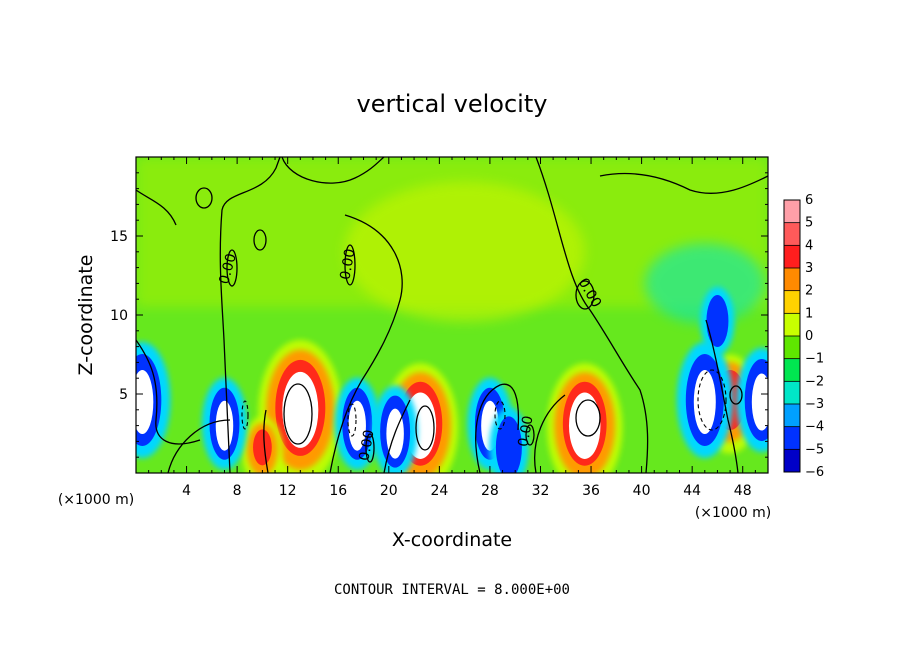 The image size is (904, 654). What do you see at coordinates (743, 491) in the screenshot?
I see `x-tick-label: 48` at bounding box center [743, 491].